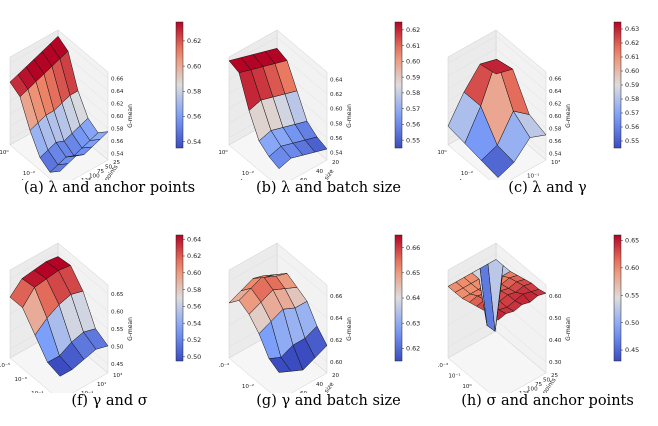 Image resolution: width=658 pixels, height=426 pixels. I want to click on z-tick-label: 0.65, so click(117, 295).